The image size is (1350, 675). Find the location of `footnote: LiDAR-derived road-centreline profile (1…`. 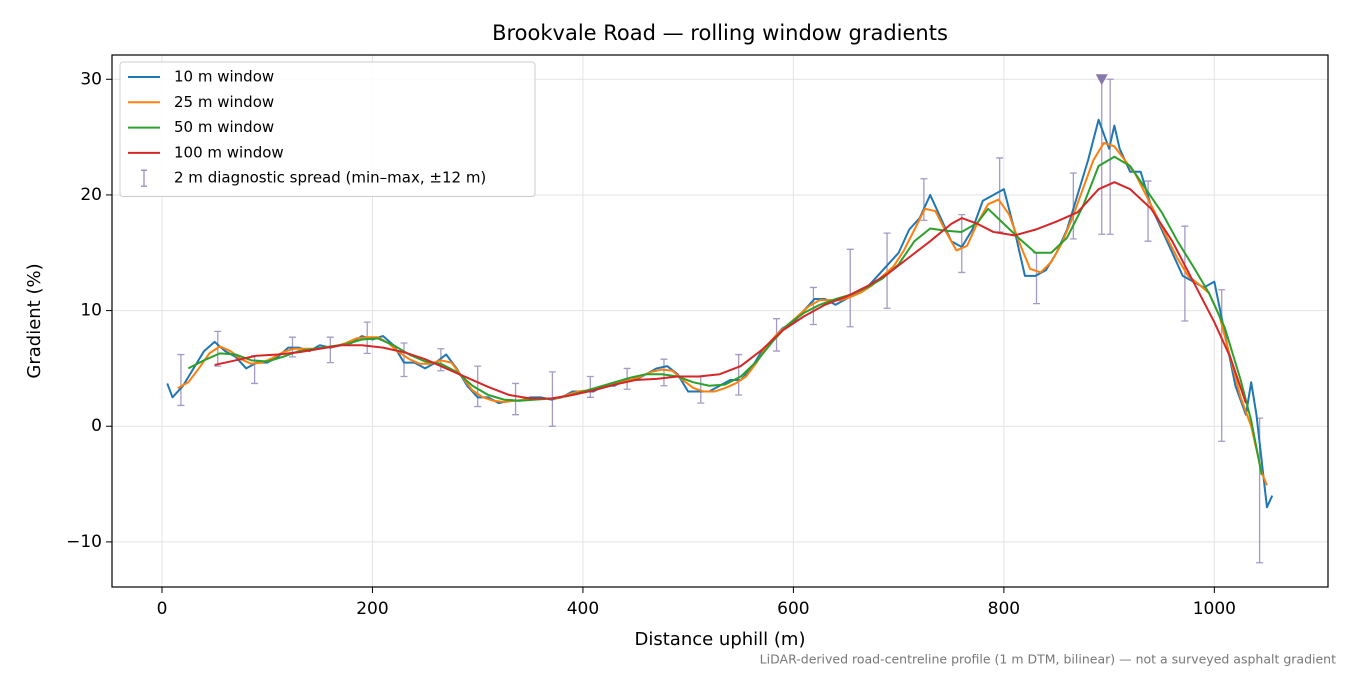

footnote: LiDAR-derived road-centreline profile (1… is located at coordinates (1048, 659).